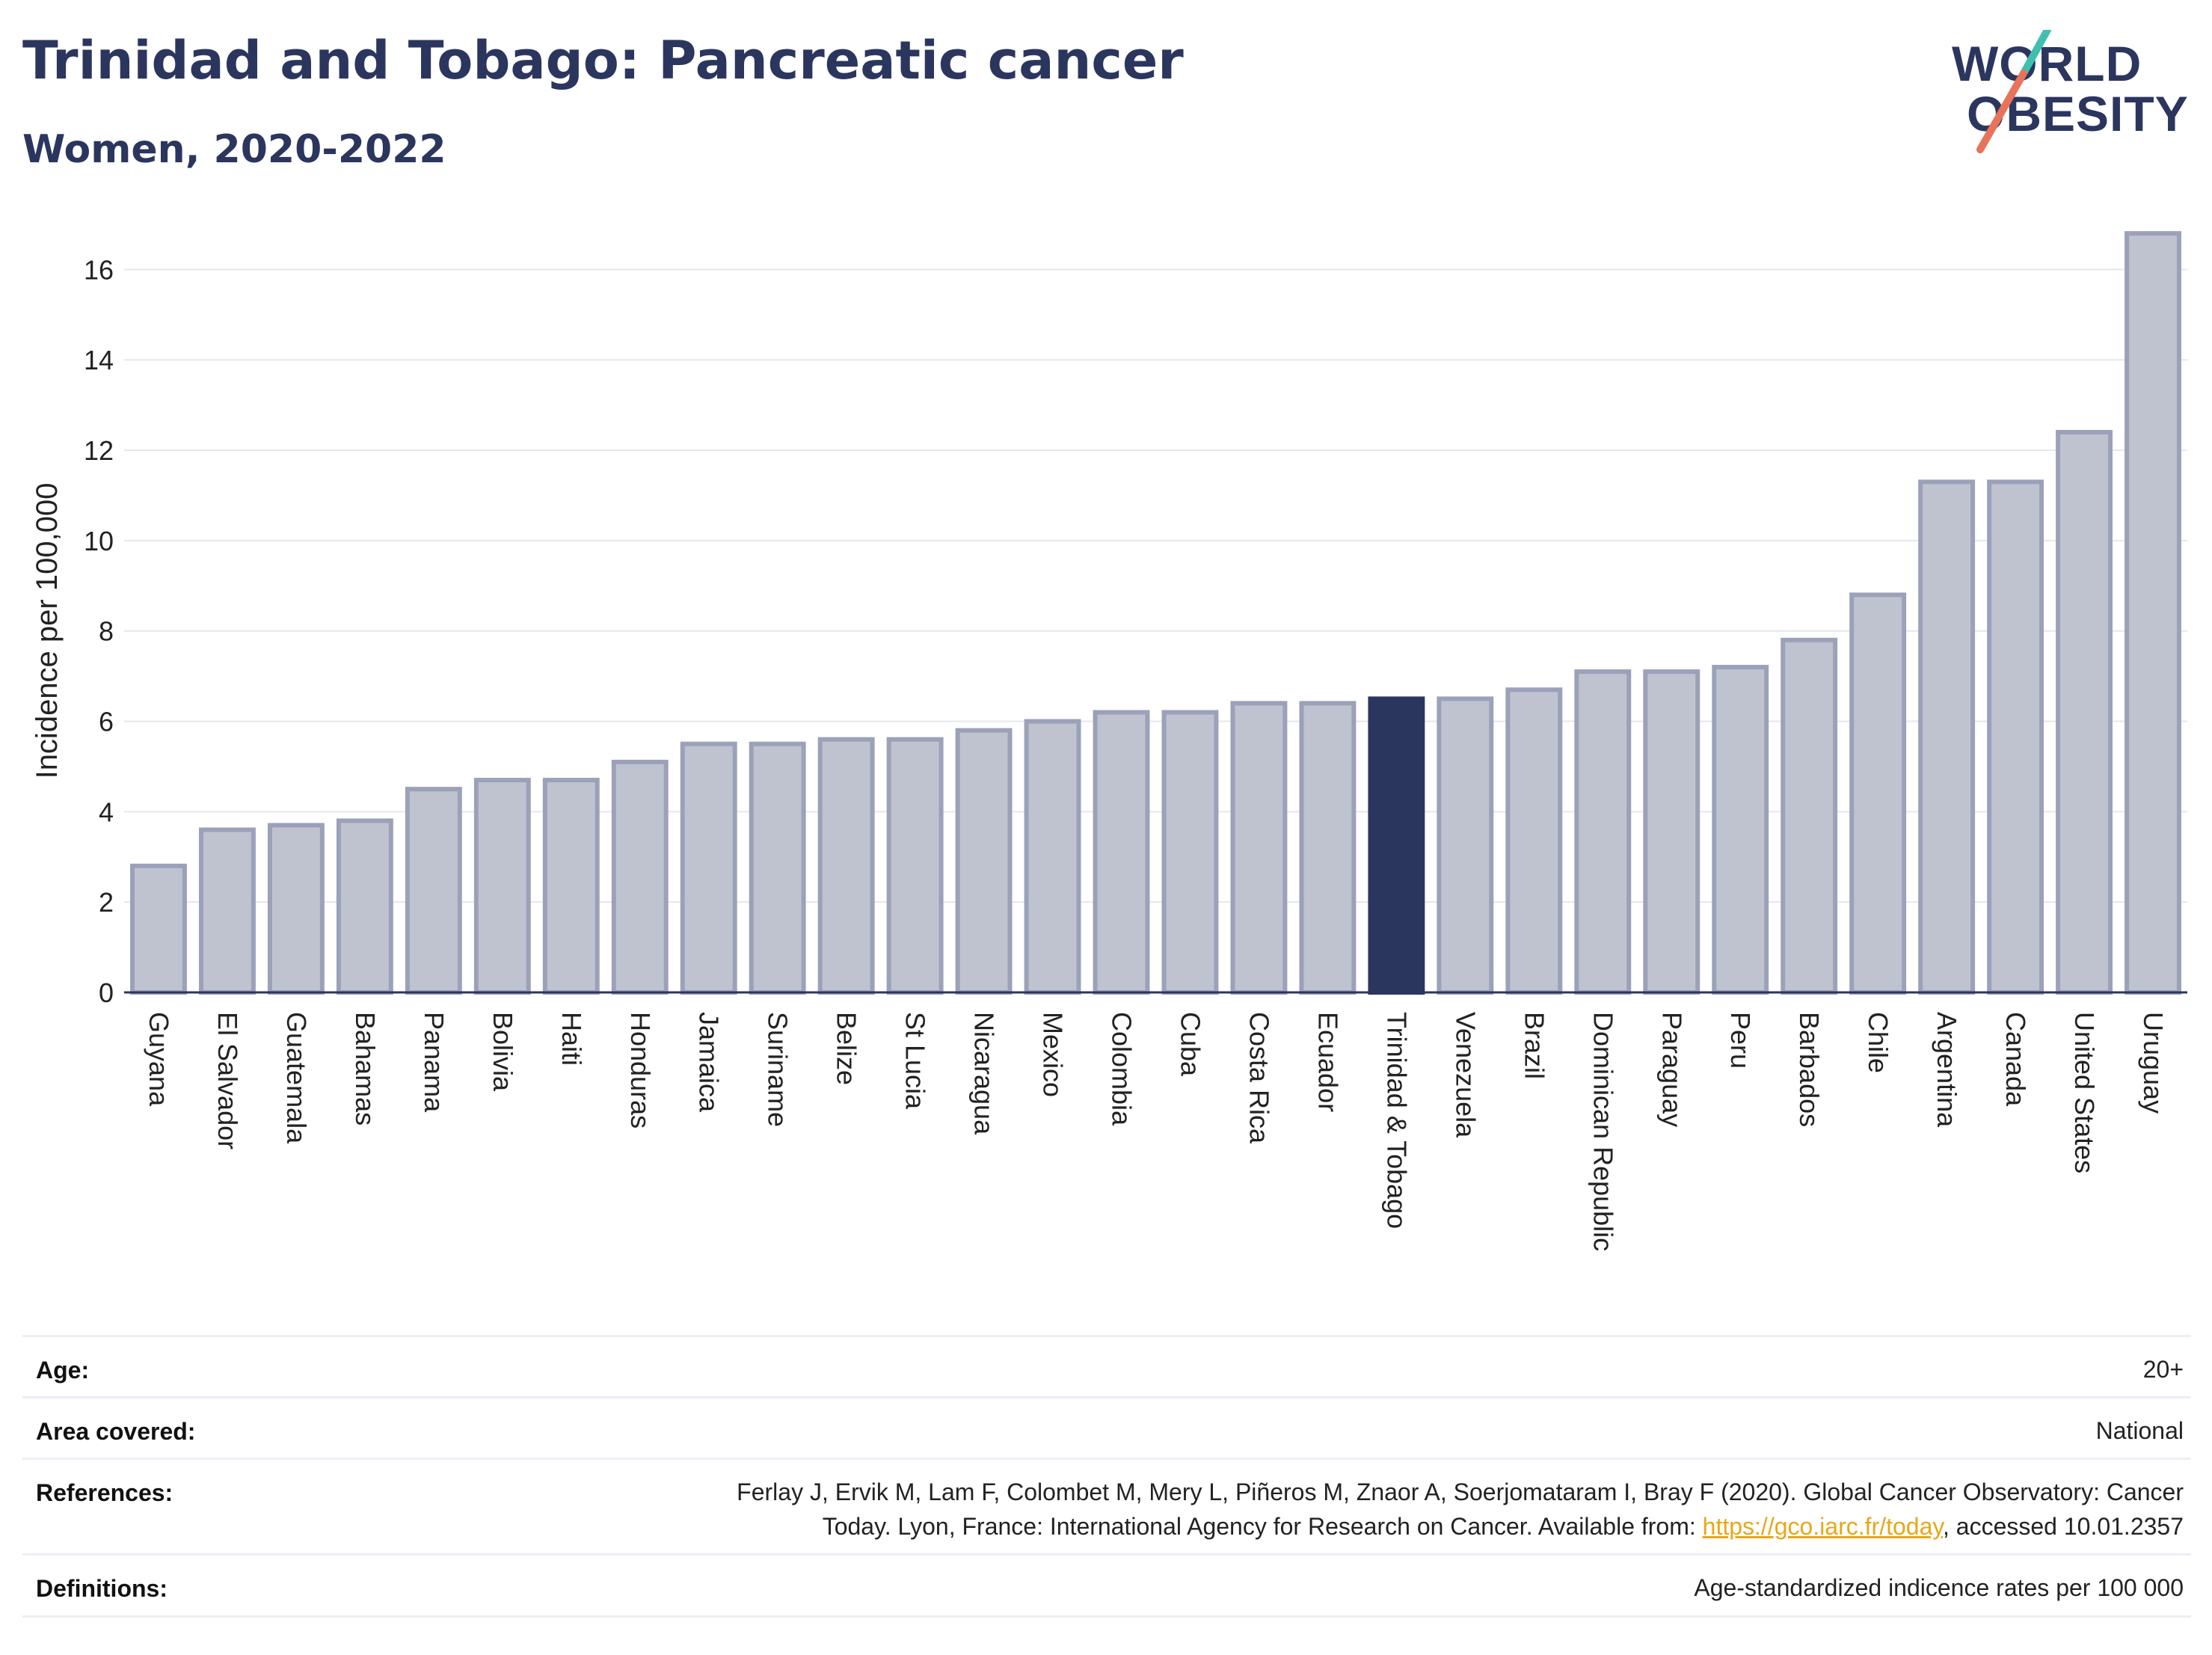 The height and width of the screenshot is (1655, 2212). What do you see at coordinates (571, 1039) in the screenshot?
I see `x-tick-label: Haiti` at bounding box center [571, 1039].